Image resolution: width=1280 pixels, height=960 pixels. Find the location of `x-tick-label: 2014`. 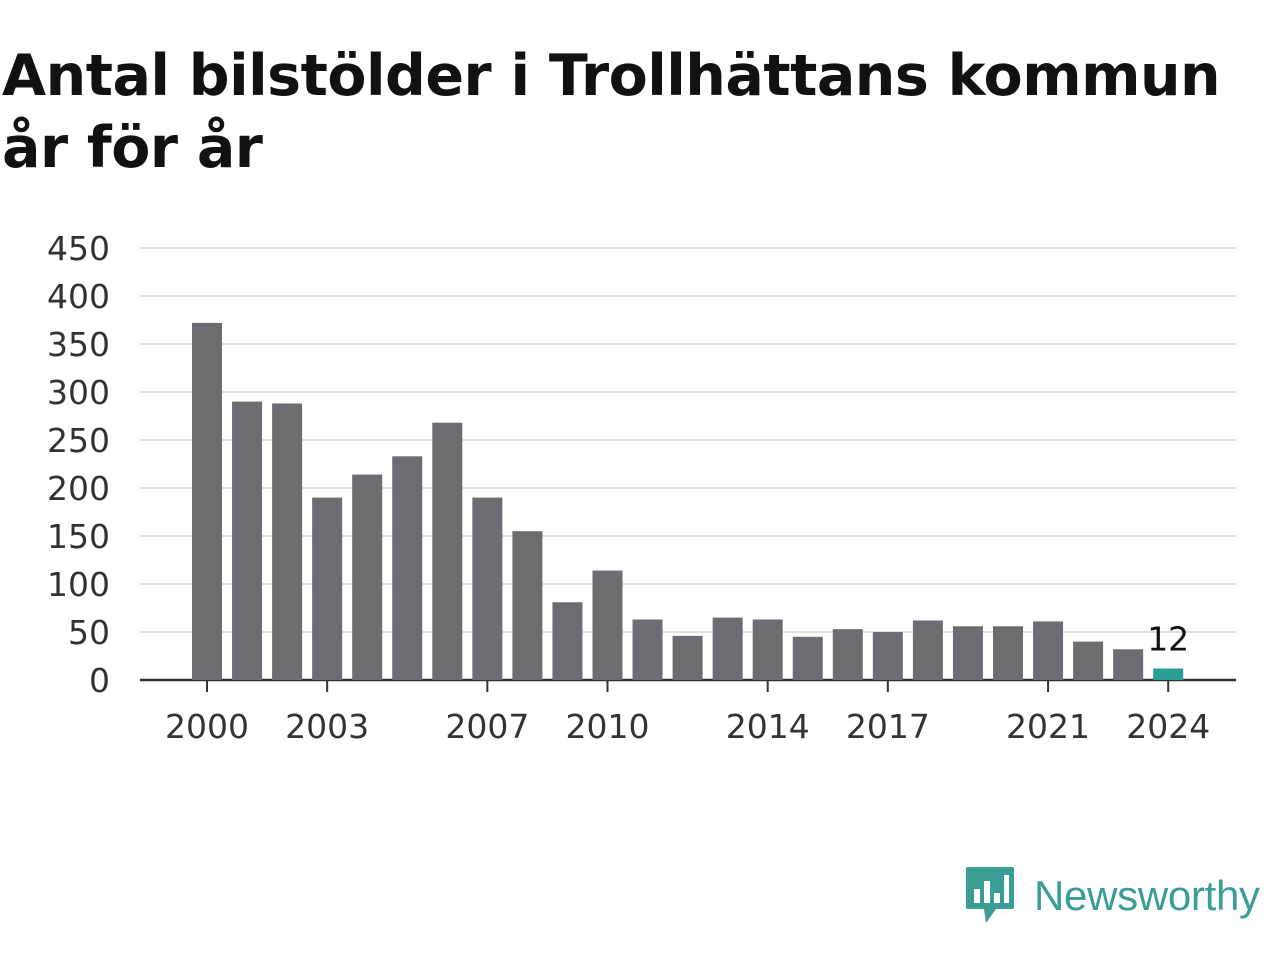

x-tick-label: 2014 is located at coordinates (768, 726).